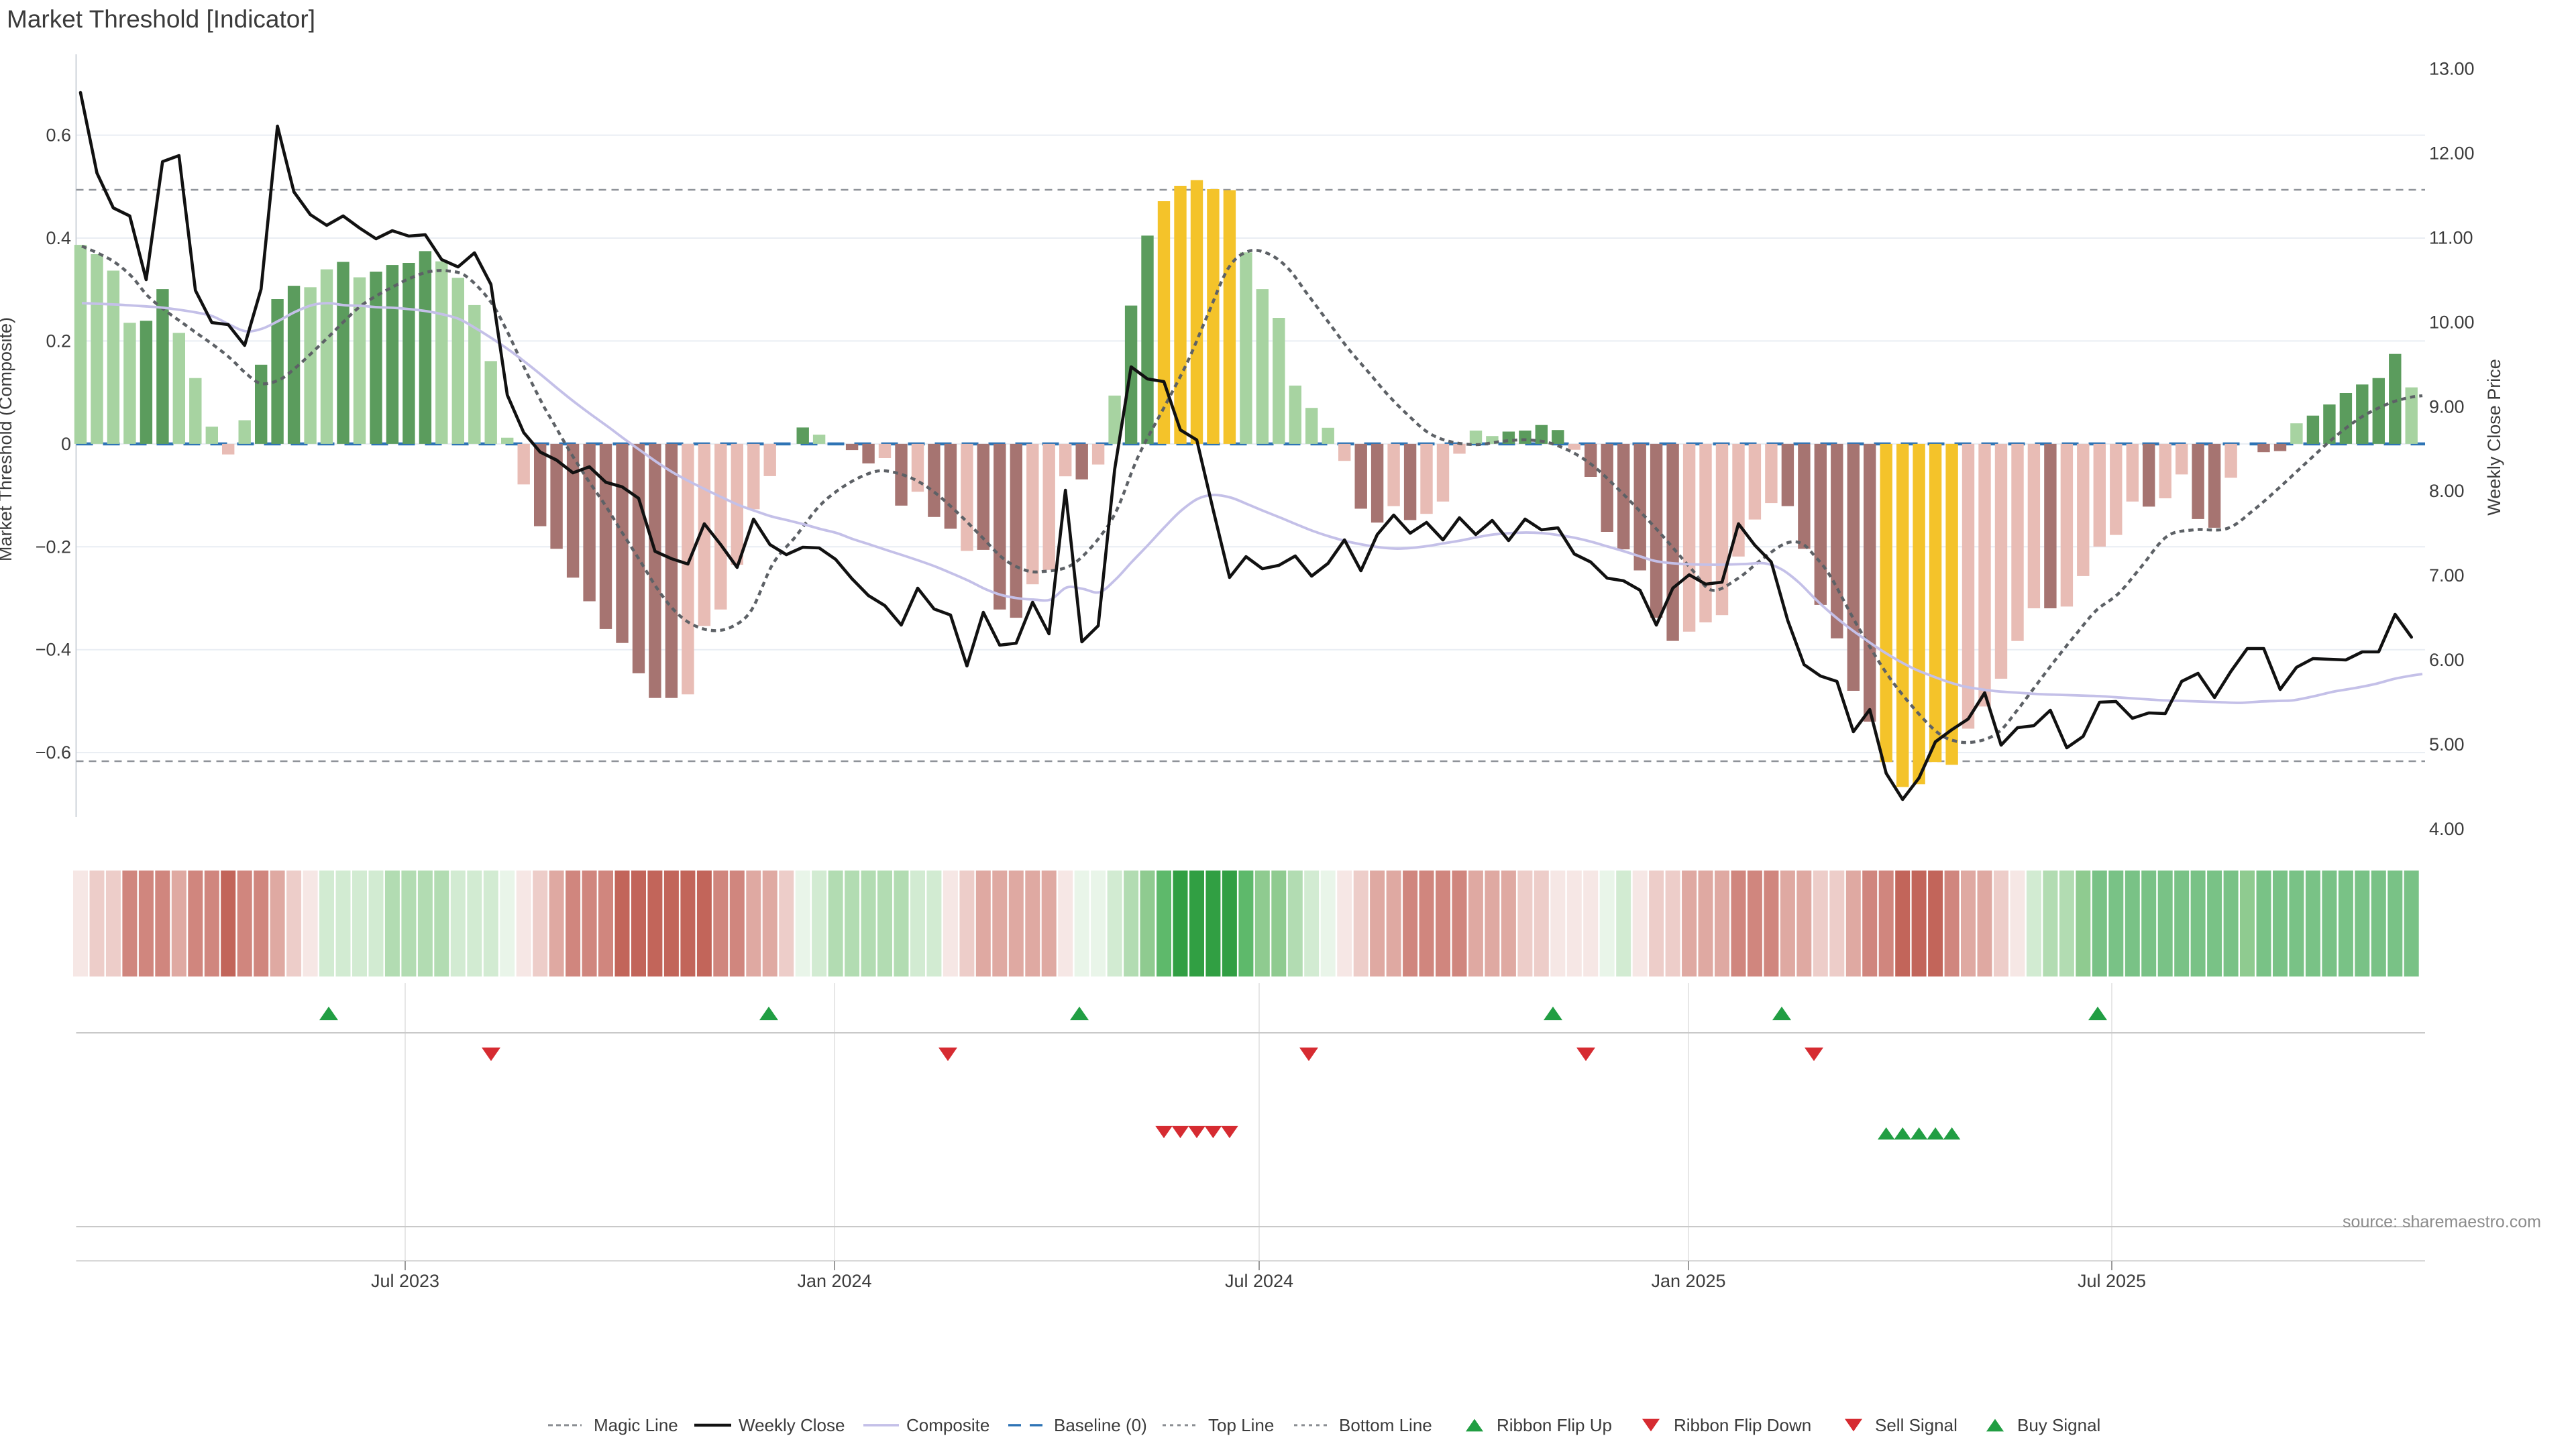  Describe the element at coordinates (2494, 438) in the screenshot. I see `svg-text: Weekly Close Price` at that location.